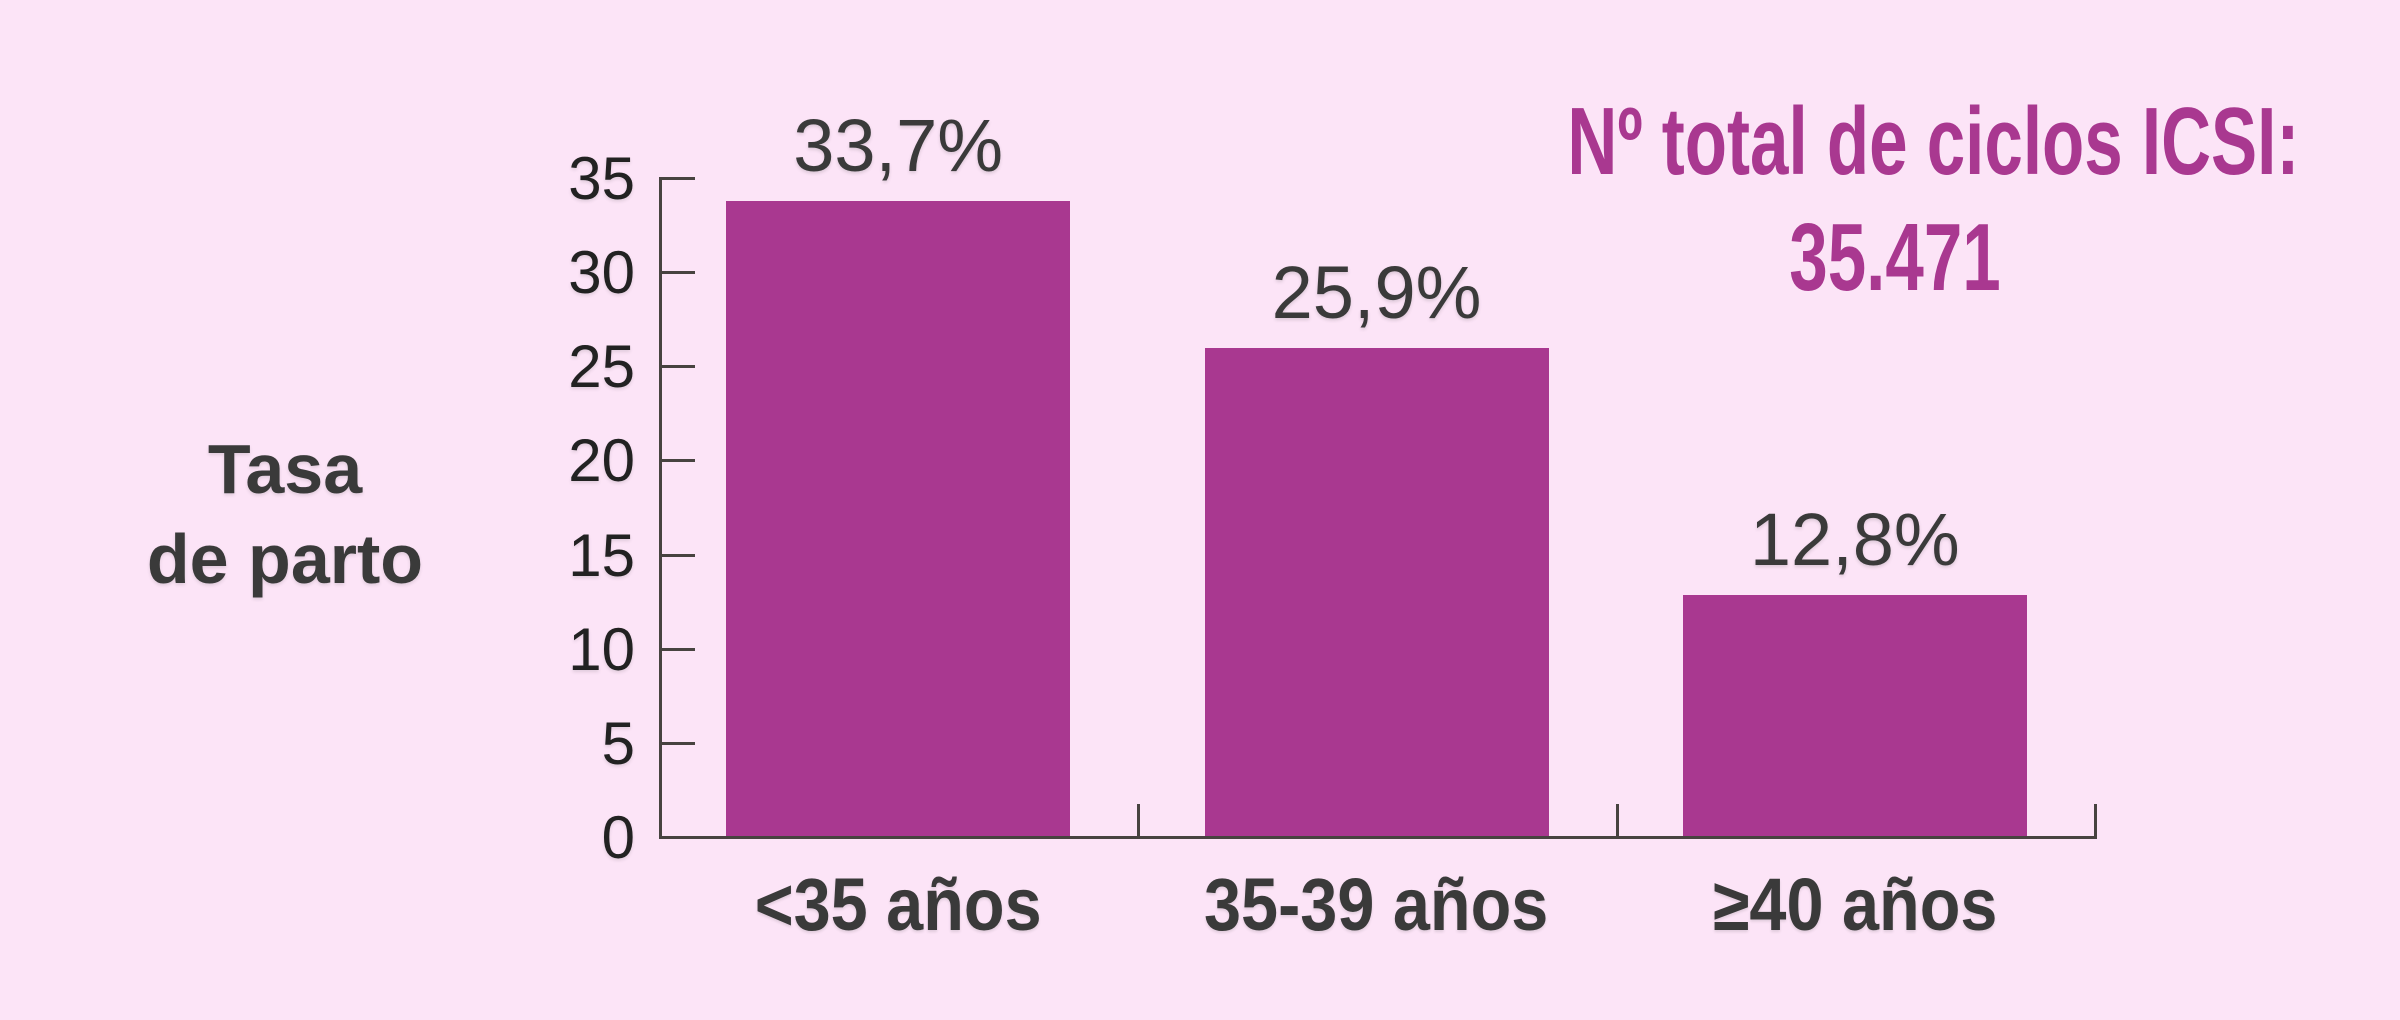 This screenshot has width=2400, height=1020. Describe the element at coordinates (601, 178) in the screenshot. I see `y-tick-label: 35` at that location.